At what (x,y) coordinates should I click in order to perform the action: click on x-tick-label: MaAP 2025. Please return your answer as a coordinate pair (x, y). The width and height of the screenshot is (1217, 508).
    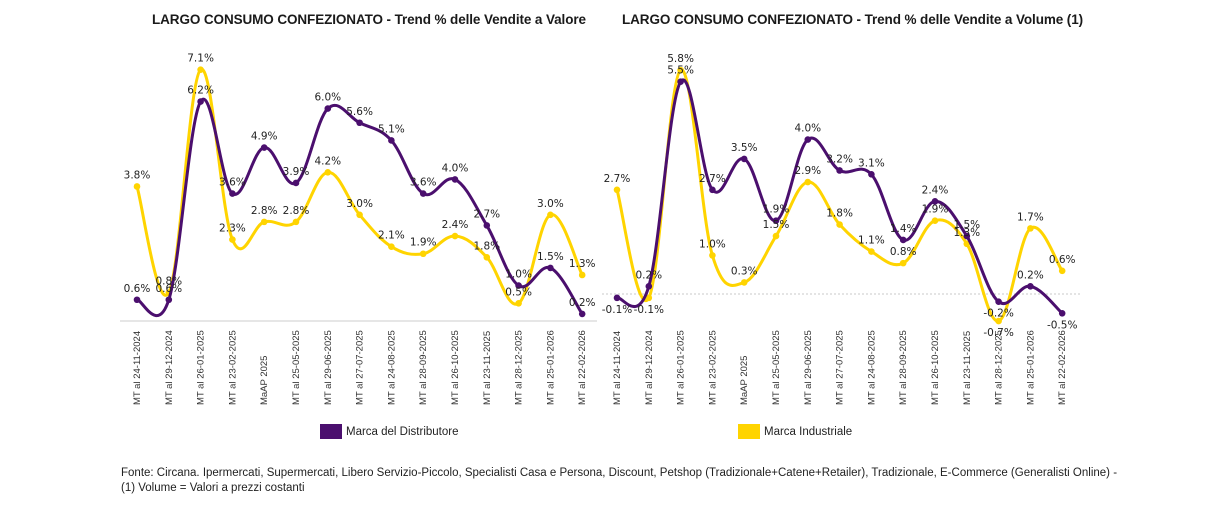
    Looking at the image, I should click on (744, 380).